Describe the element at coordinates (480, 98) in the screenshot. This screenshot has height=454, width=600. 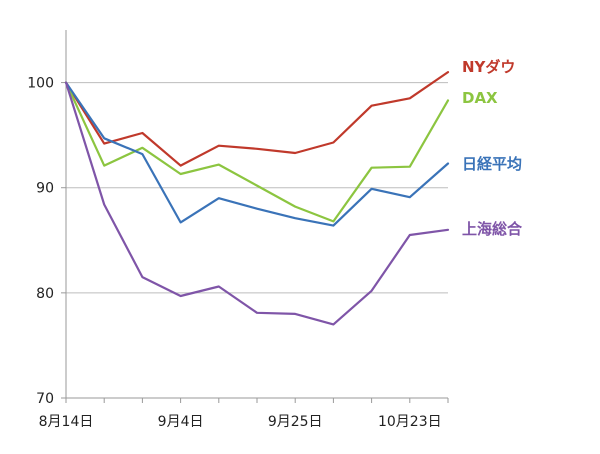
I see `legend-label-1: DAX` at that location.